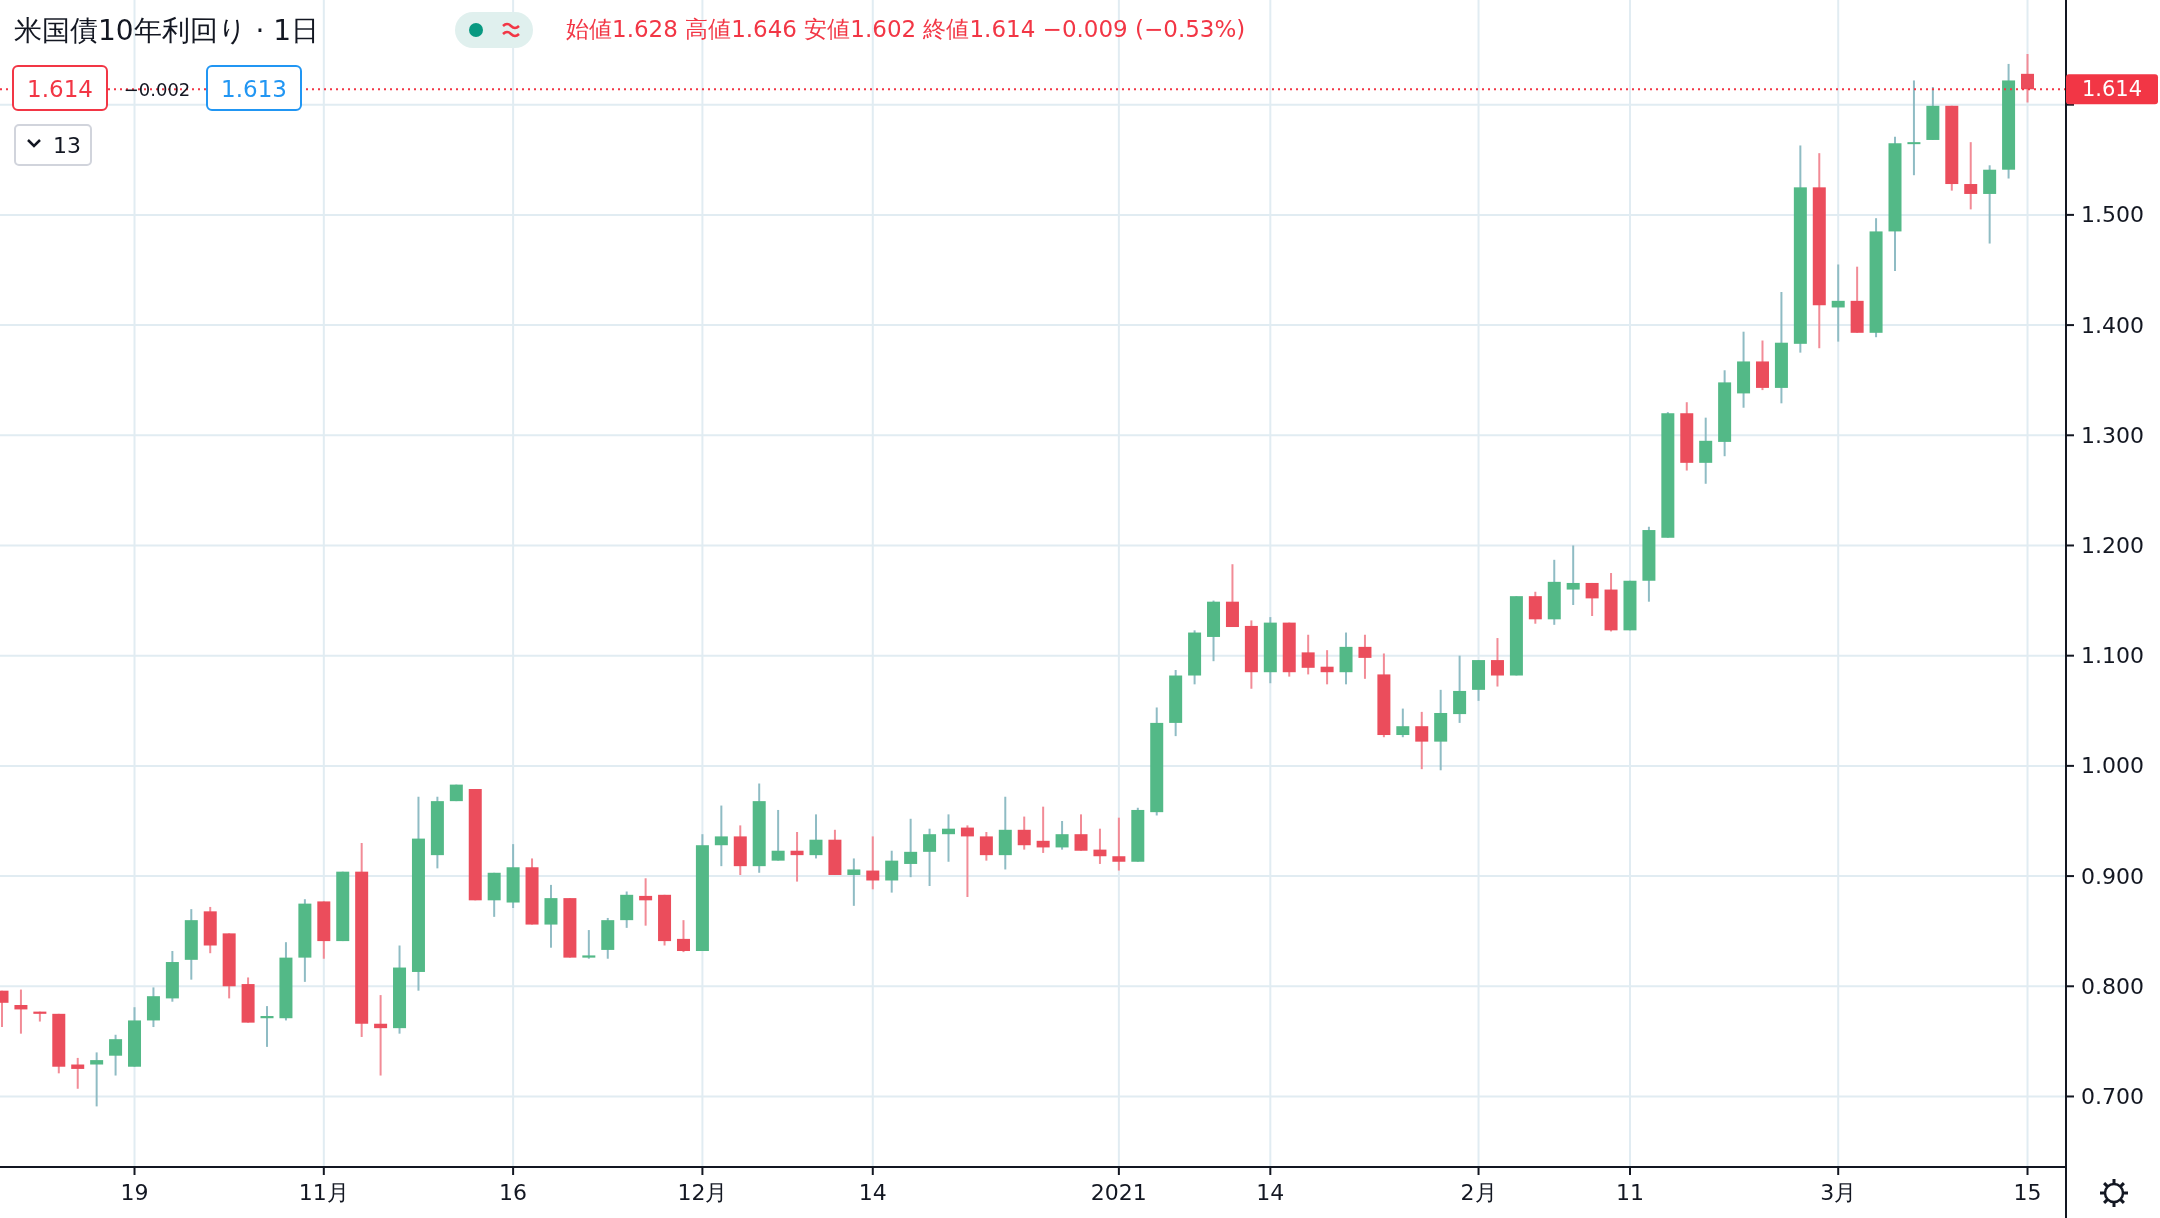  Describe the element at coordinates (1629, 1192) in the screenshot. I see `x-tick-label: 11` at that location.